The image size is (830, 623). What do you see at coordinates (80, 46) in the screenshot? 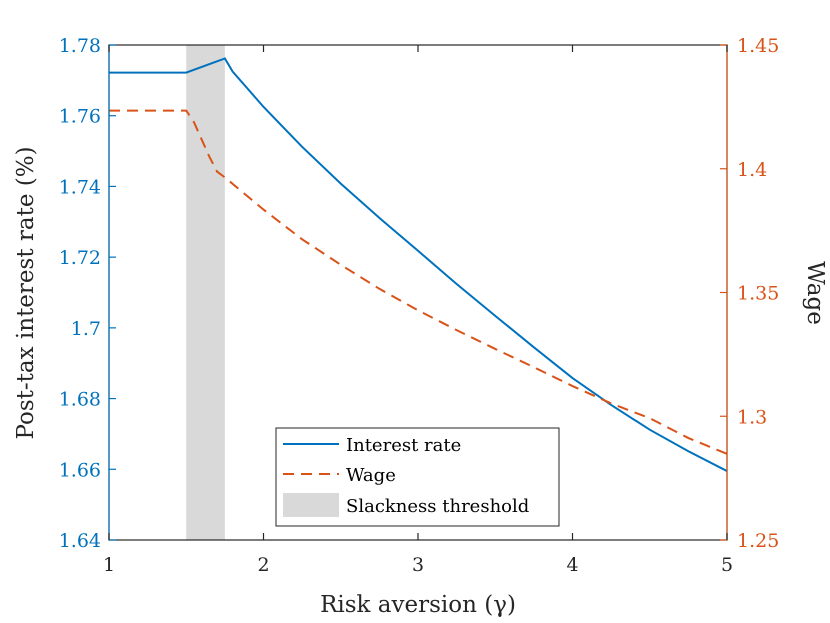
I see `left-tick-label: 1.78` at bounding box center [80, 46].